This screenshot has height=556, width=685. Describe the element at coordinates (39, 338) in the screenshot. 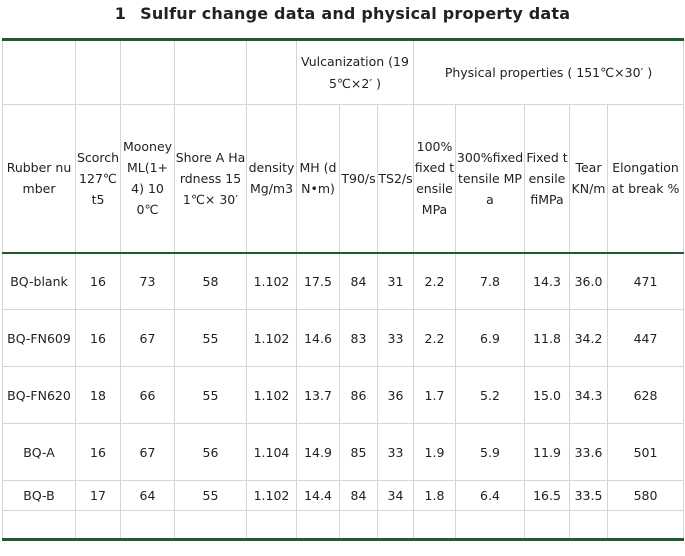

I see `cell-rubber-number: BQ-FN609` at that location.